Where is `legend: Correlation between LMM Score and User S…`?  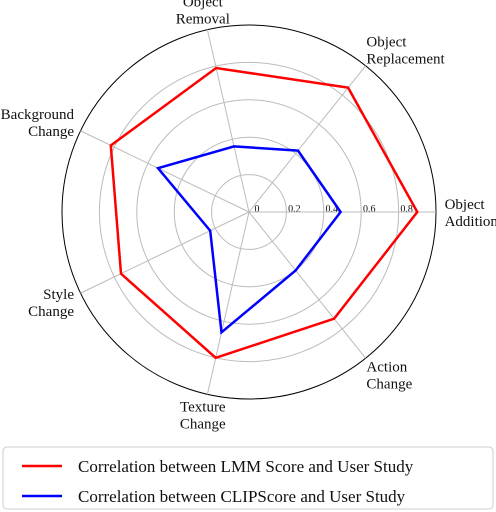
legend: Correlation between LMM Score and User S… is located at coordinates (248, 478).